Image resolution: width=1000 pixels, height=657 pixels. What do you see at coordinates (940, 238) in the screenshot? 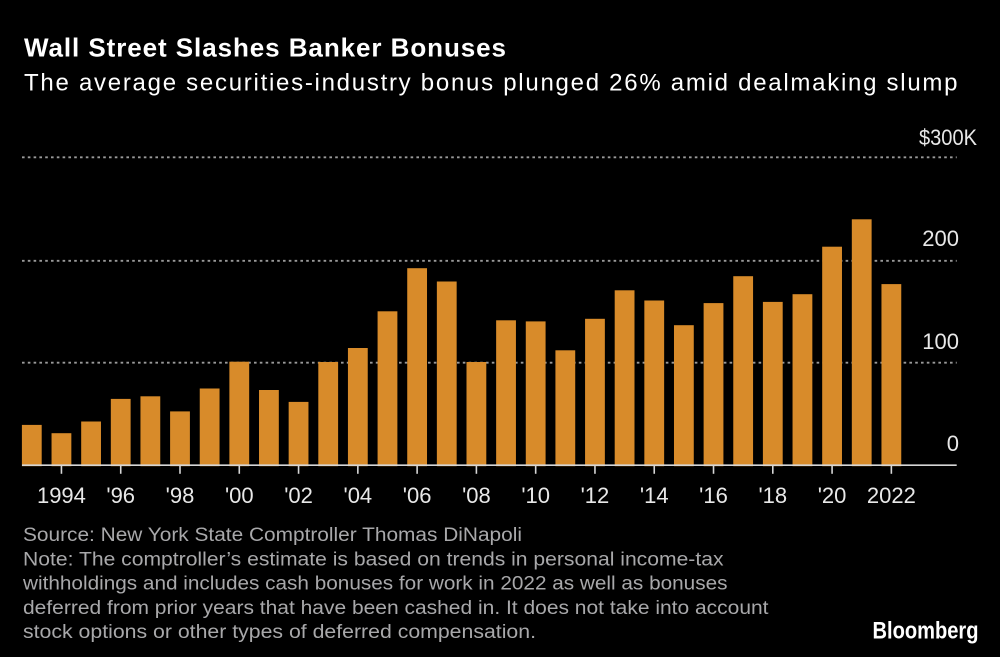
I see `svg-text: 200` at bounding box center [940, 238].